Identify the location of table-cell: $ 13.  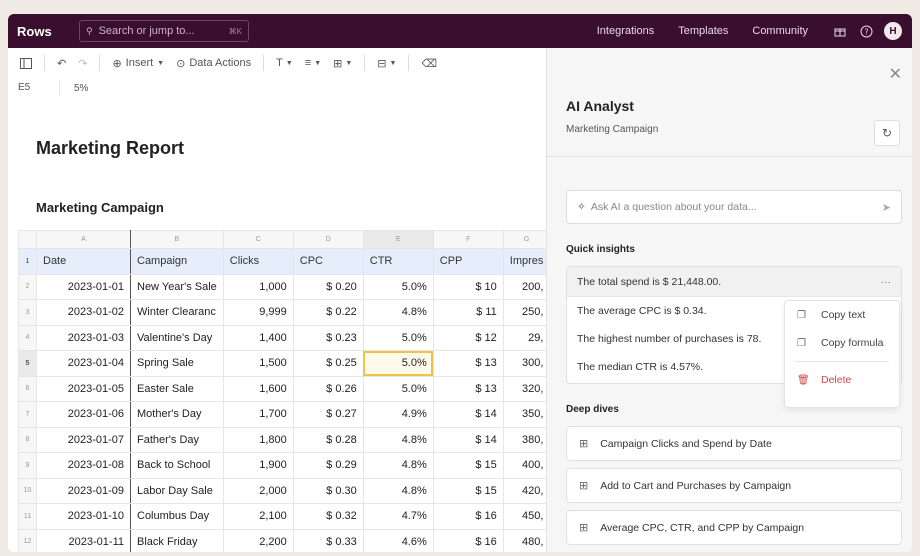
(468, 388).